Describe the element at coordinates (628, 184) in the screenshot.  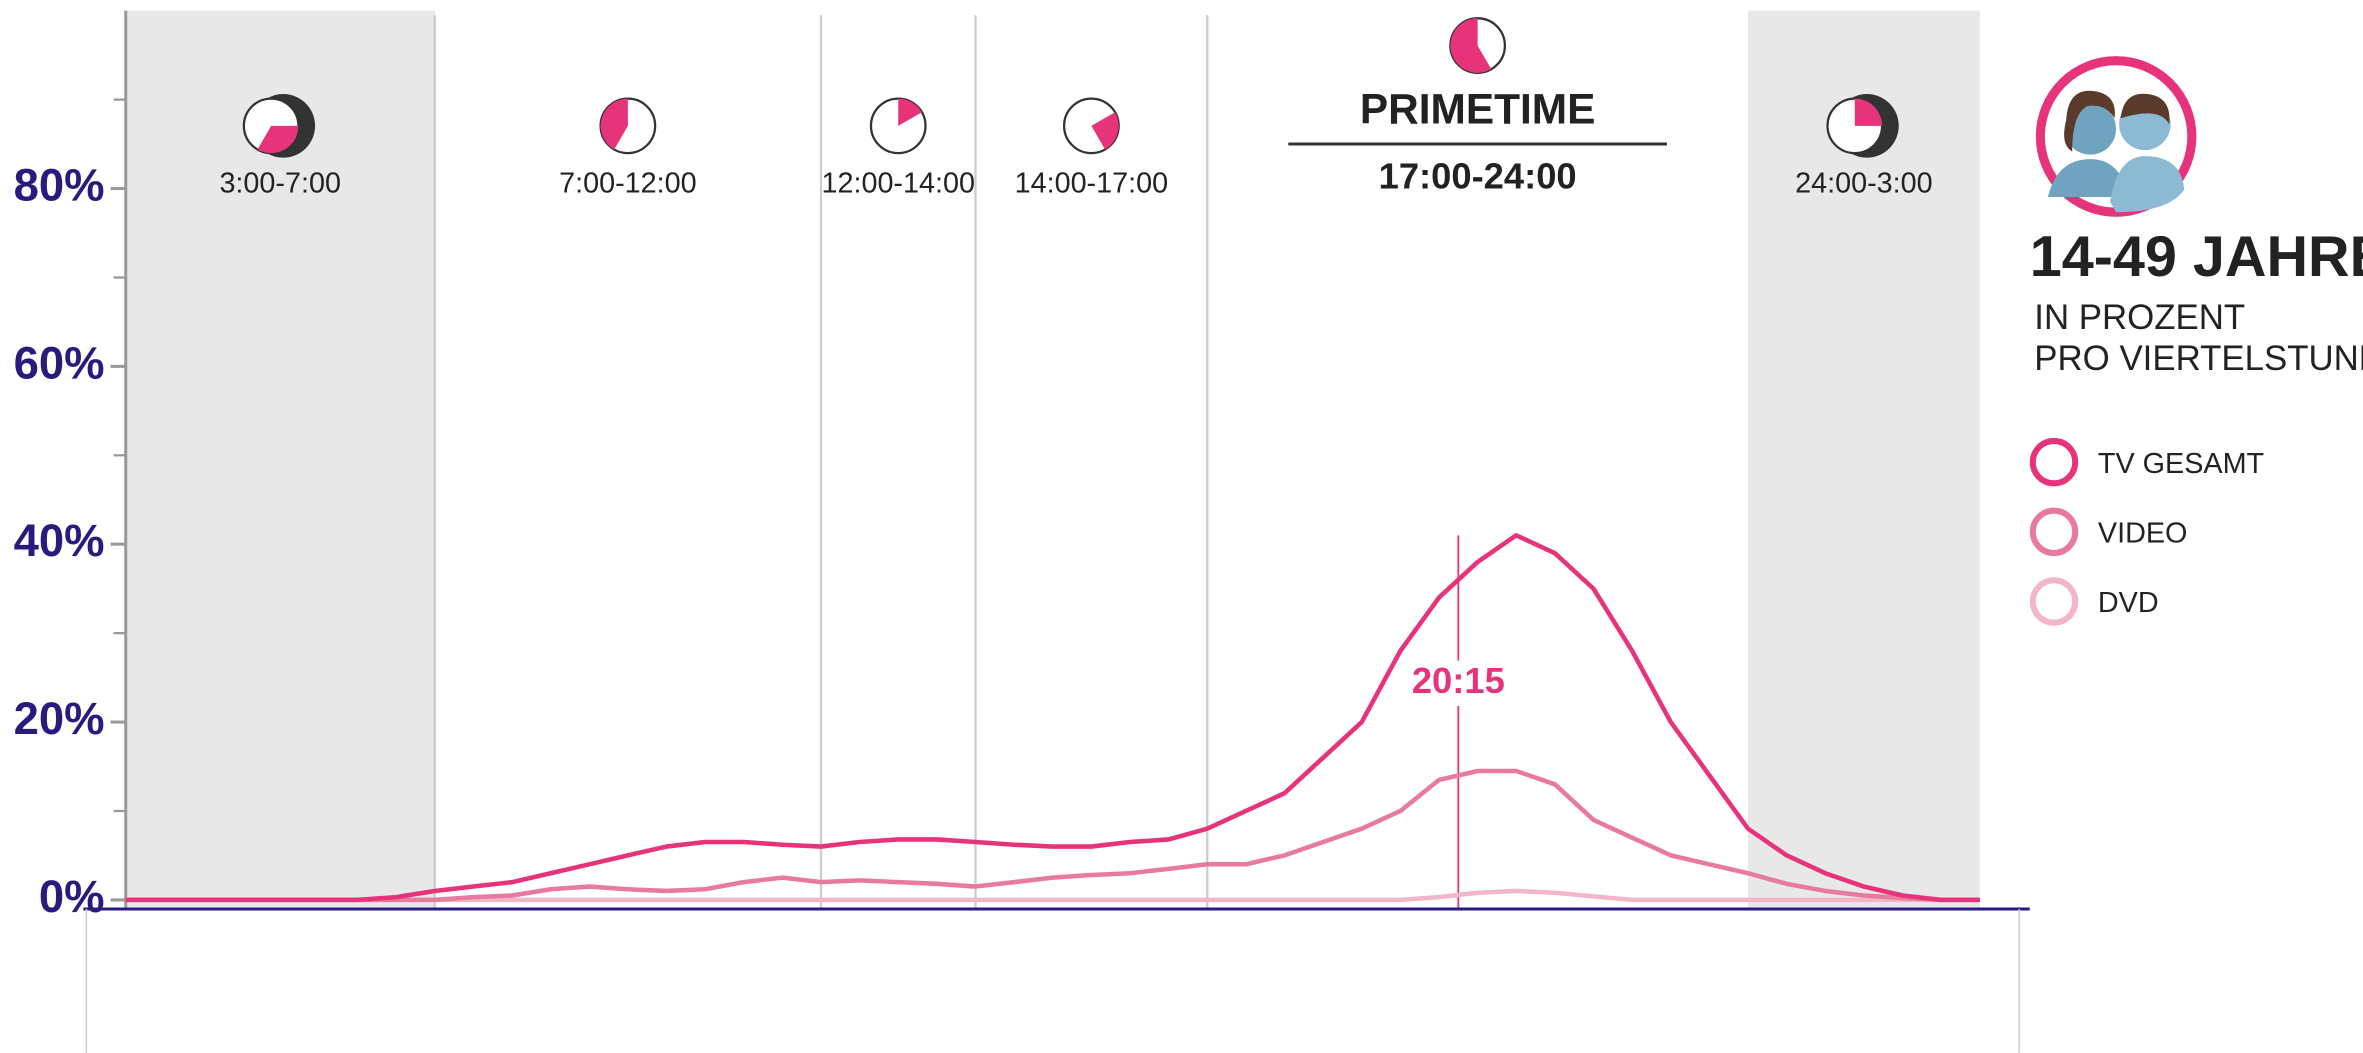
I see `band-label: 7:00-12:00` at that location.